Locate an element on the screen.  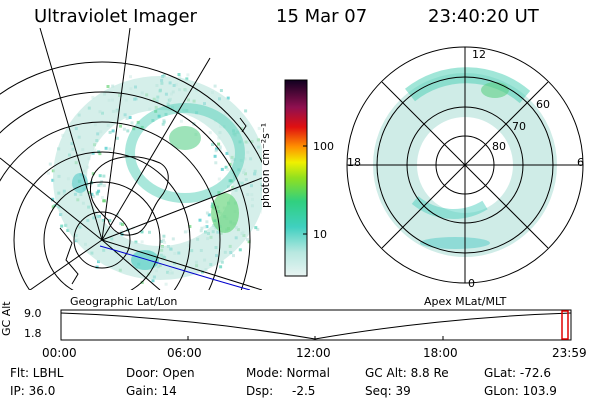
current-time-marker is located at coordinates (565, 325).